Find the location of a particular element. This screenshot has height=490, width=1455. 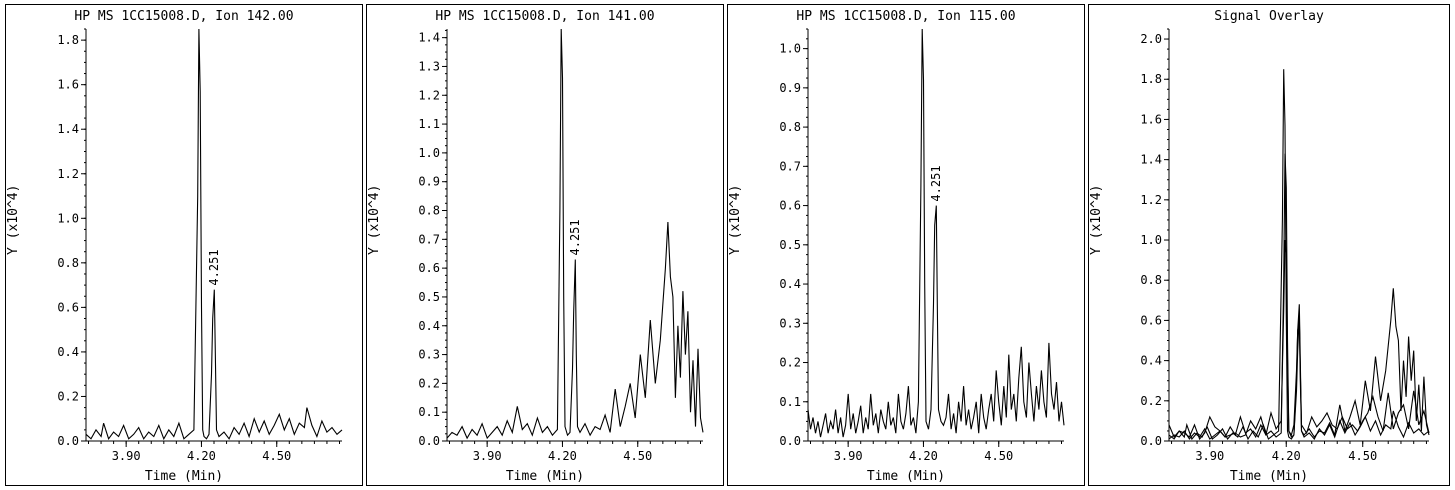

y-tick-label: 1.3 is located at coordinates (429, 66).